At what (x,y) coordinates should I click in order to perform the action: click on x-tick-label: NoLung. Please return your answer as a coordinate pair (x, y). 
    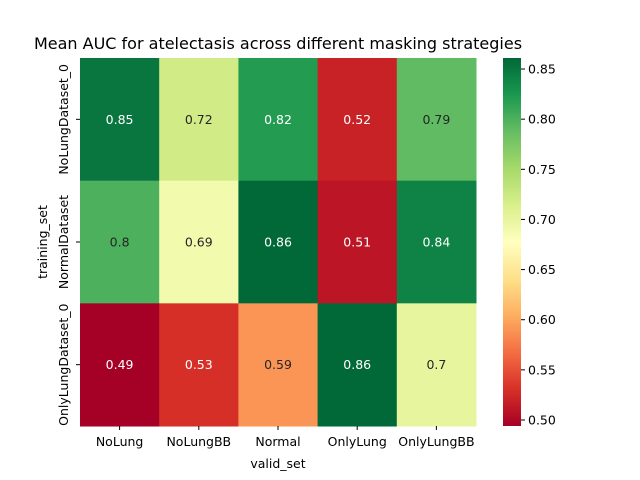
    Looking at the image, I should click on (120, 441).